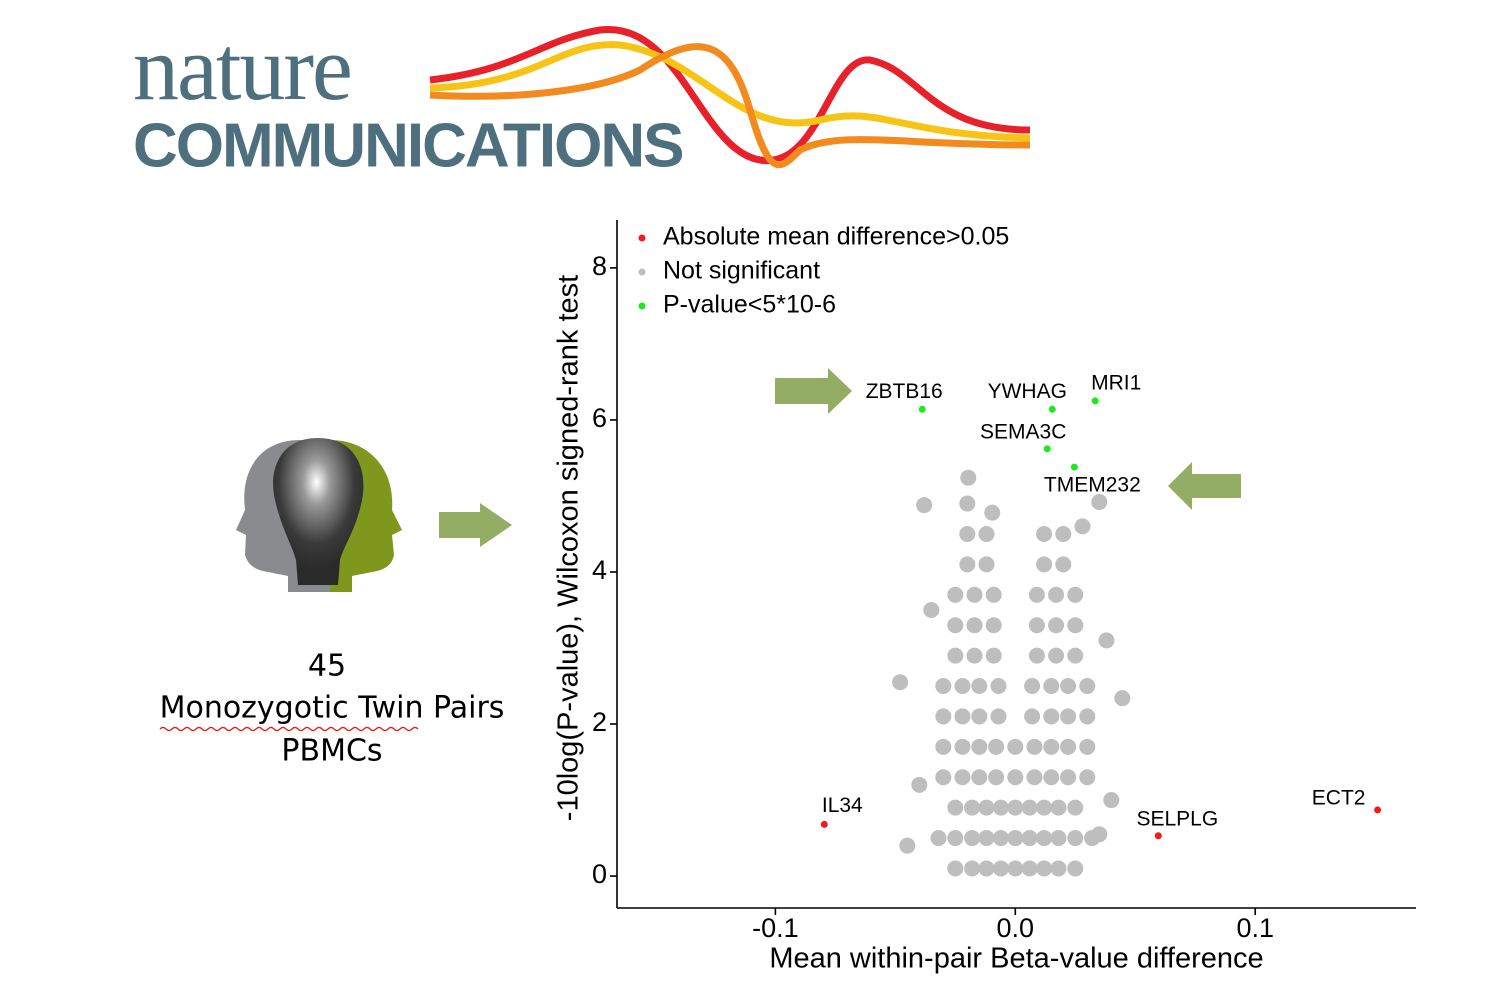 The height and width of the screenshot is (1000, 1500). Describe the element at coordinates (599, 570) in the screenshot. I see `y-tick-label: 4` at that location.